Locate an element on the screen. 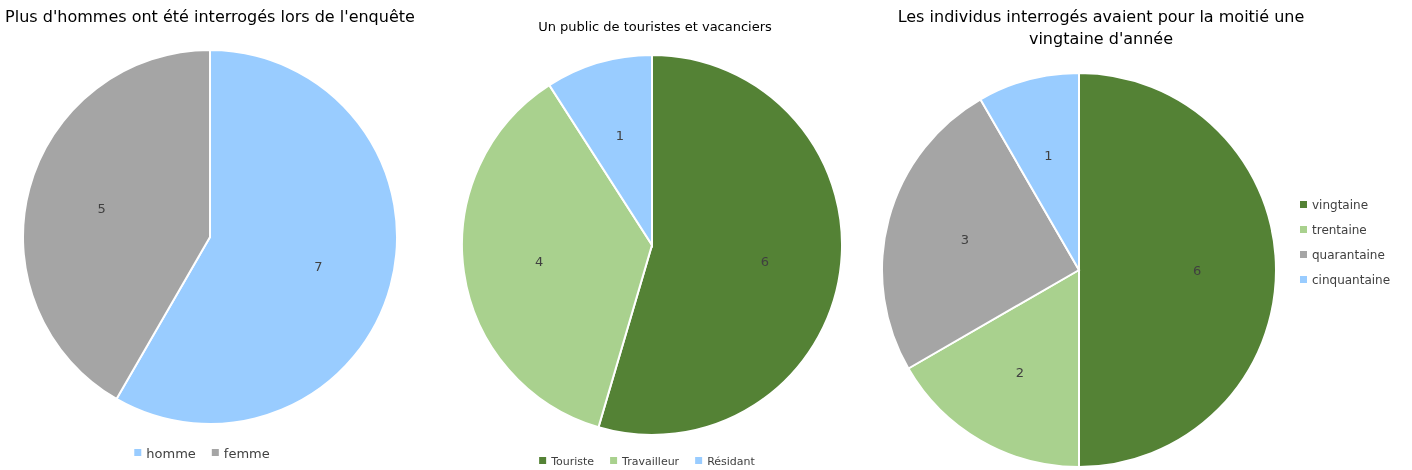 This screenshot has height=470, width=1412. legend-label: homme is located at coordinates (171, 453).